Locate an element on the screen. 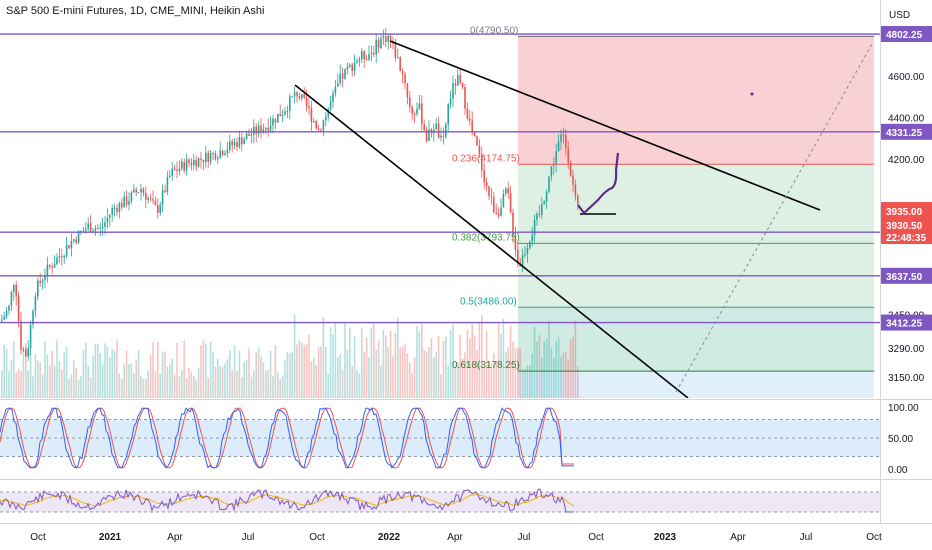 The width and height of the screenshot is (932, 550). last-price-badge is located at coordinates (906, 223).